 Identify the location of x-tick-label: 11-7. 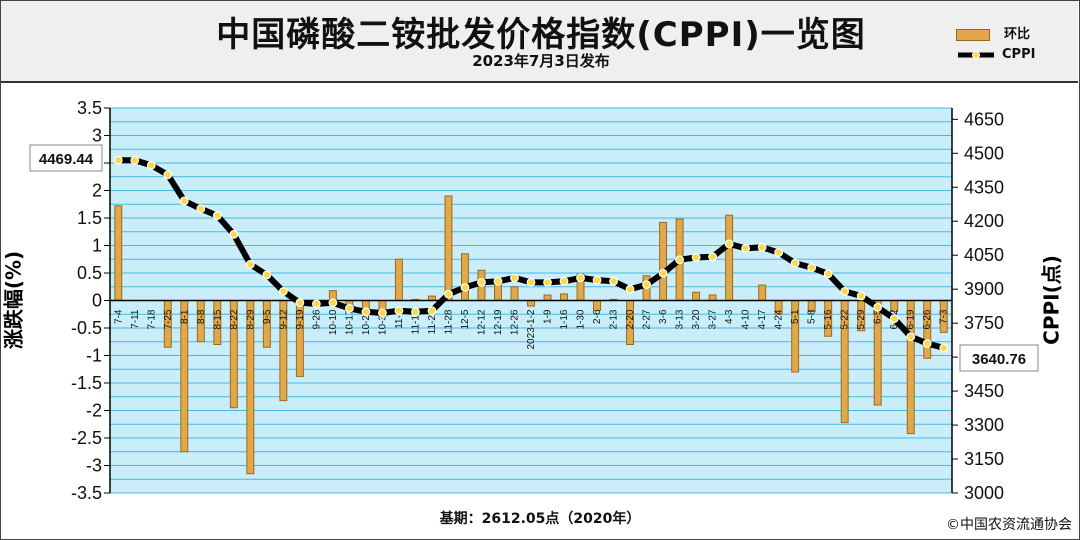
(399, 319).